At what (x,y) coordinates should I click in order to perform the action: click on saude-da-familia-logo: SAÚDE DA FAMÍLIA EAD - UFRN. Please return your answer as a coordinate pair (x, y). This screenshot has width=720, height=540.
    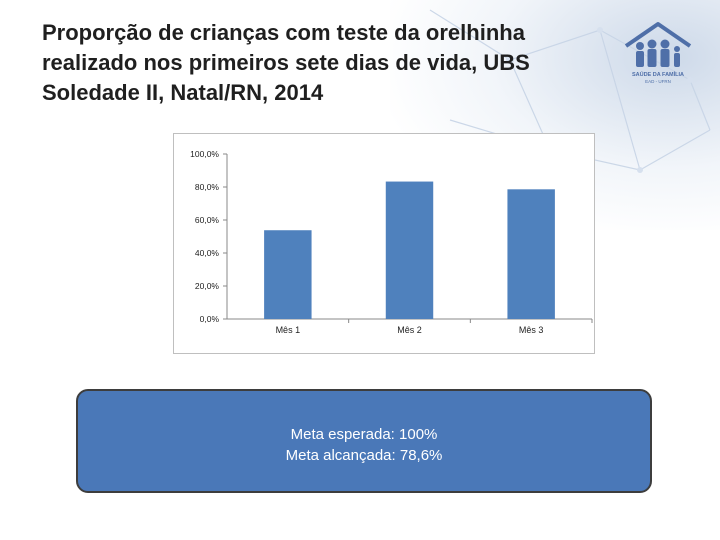
    Looking at the image, I should click on (658, 53).